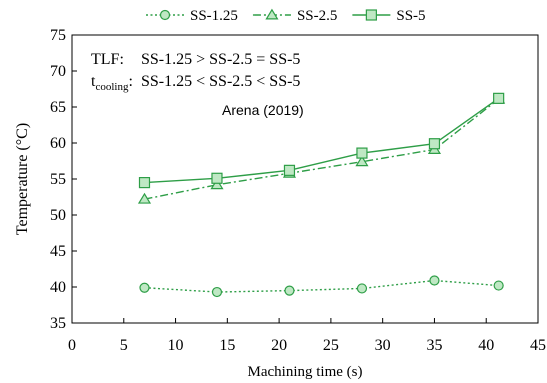 The image size is (547, 383). Describe the element at coordinates (58, 35) in the screenshot. I see `y-tick-label: 75` at that location.